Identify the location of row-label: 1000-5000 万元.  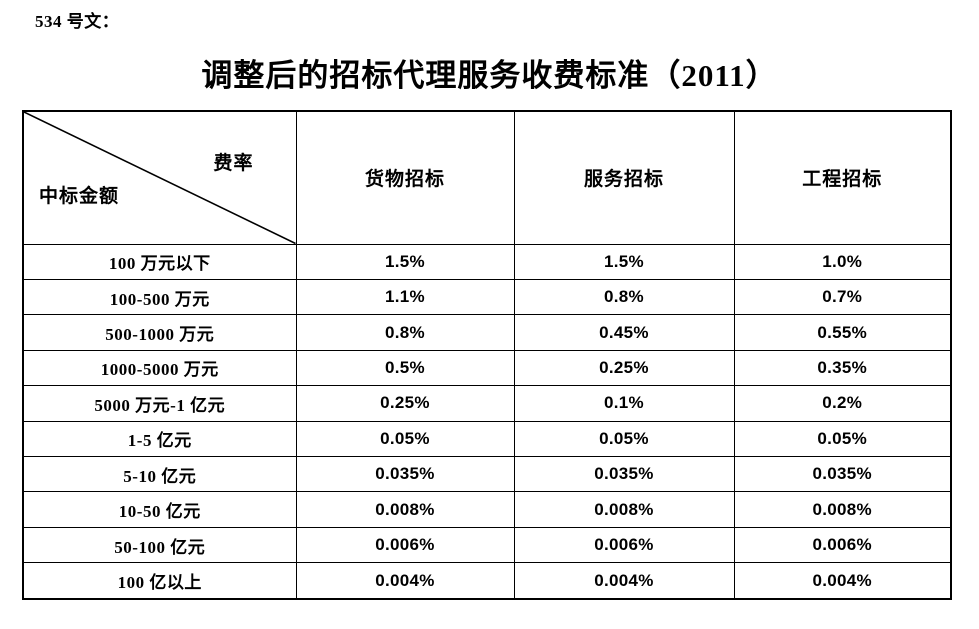
(159, 368).